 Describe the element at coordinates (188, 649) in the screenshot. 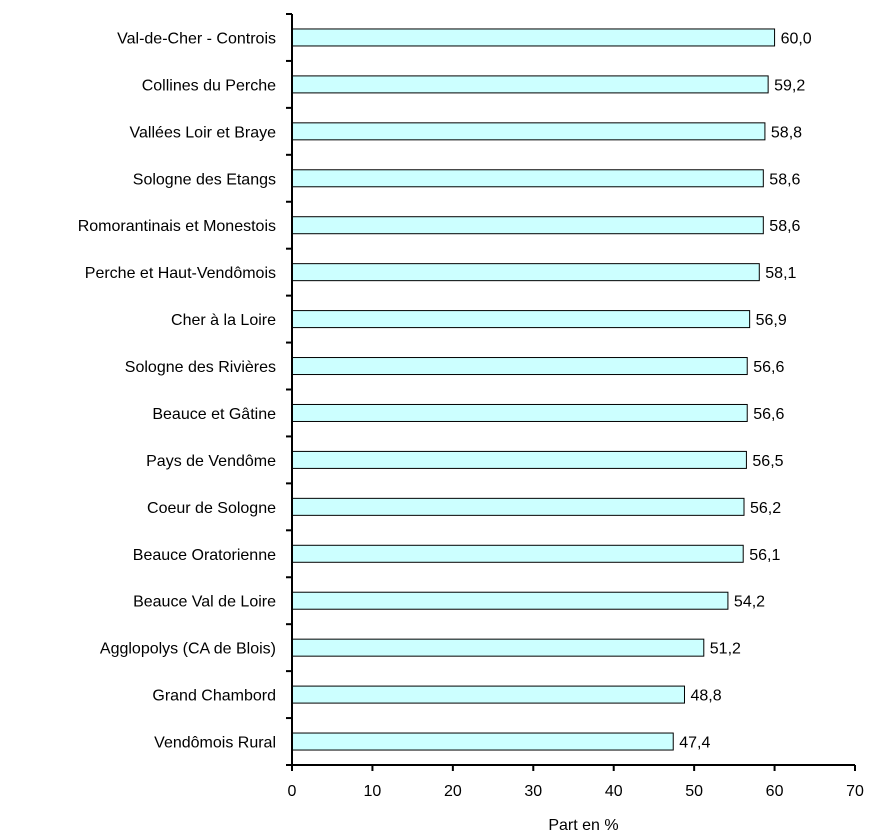

I see `category-label: Agglopolys (CA de Blois)` at that location.